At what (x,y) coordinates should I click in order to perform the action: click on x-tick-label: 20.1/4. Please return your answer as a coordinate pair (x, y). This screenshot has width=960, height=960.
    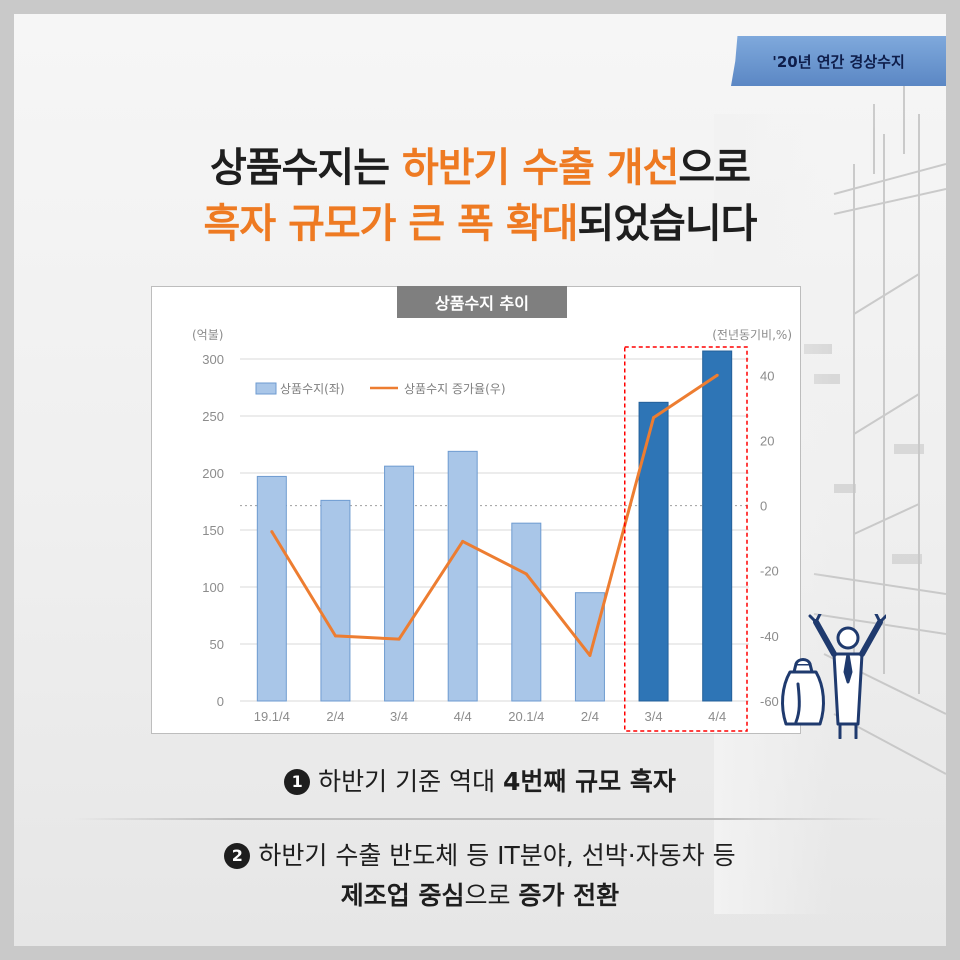
    Looking at the image, I should click on (526, 716).